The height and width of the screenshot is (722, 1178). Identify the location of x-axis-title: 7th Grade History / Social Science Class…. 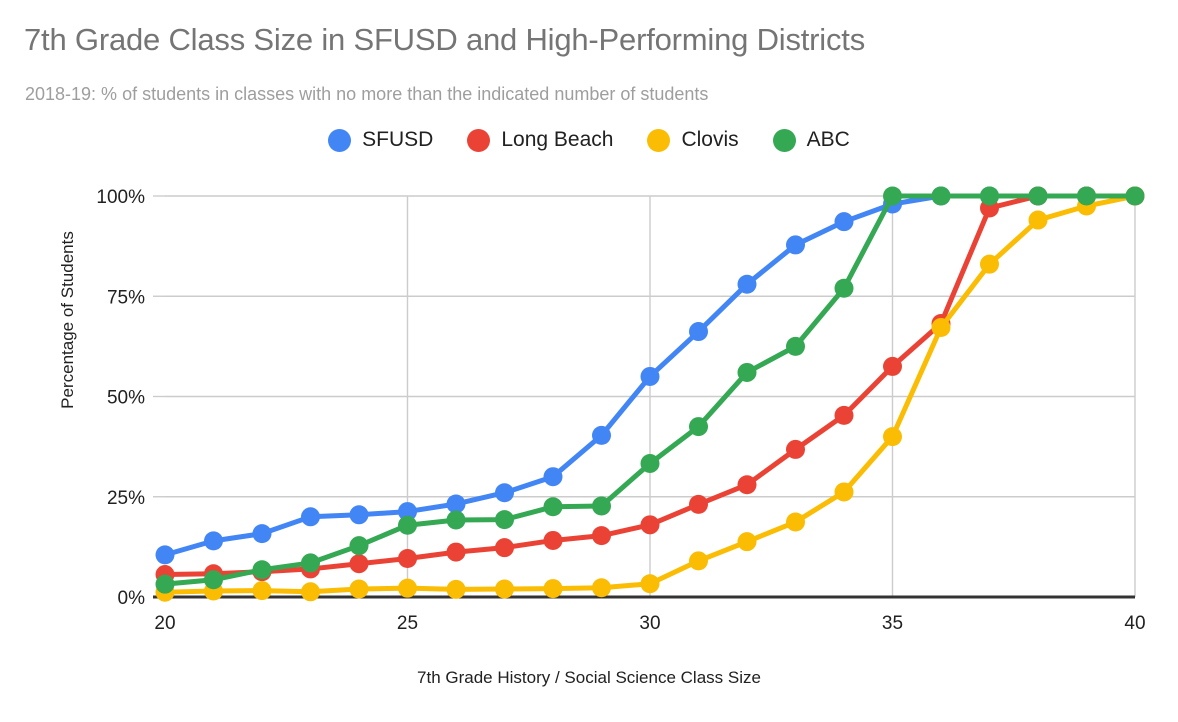
(589, 677).